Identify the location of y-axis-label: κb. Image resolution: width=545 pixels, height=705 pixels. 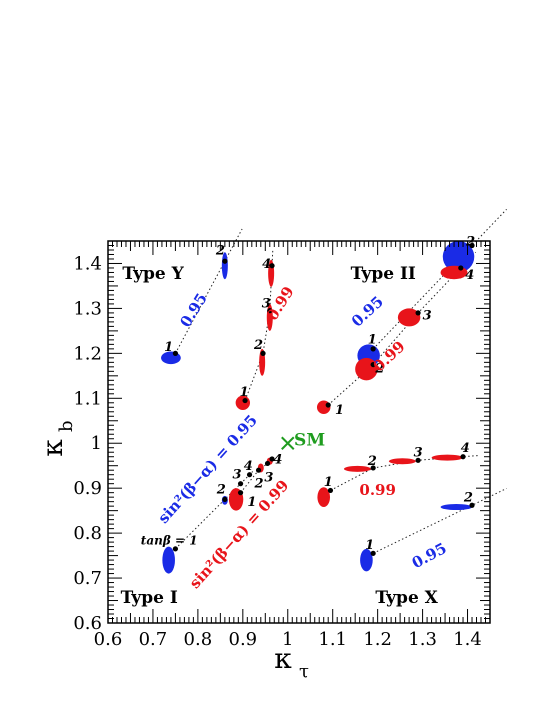
(56, 438).